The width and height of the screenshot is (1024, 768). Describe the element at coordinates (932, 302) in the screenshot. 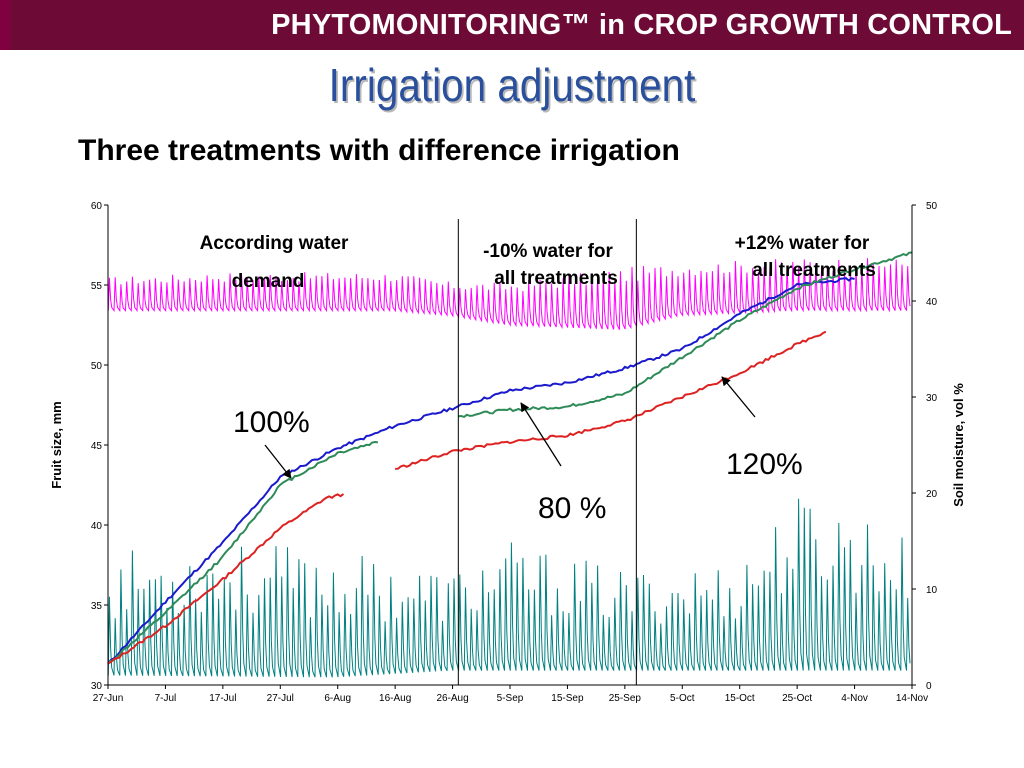

I see `y2-tick-label: 40` at that location.